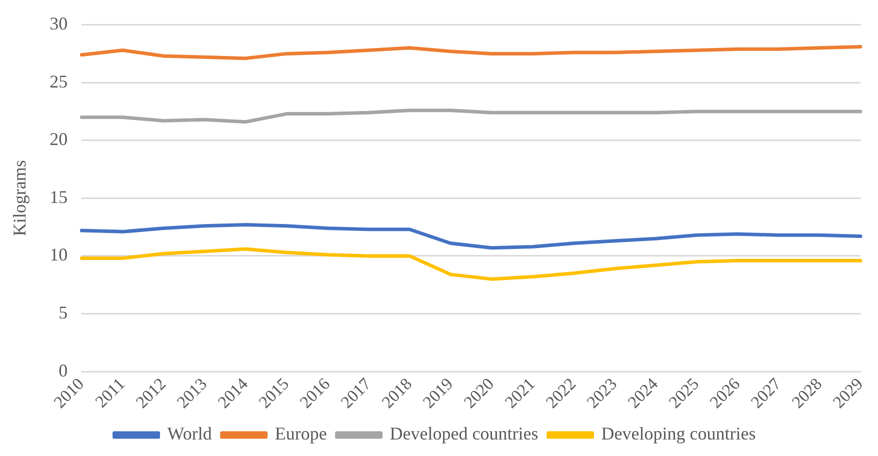 This screenshot has width=878, height=456. Describe the element at coordinates (20, 198) in the screenshot. I see `y-axis-title: Kilograms` at that location.